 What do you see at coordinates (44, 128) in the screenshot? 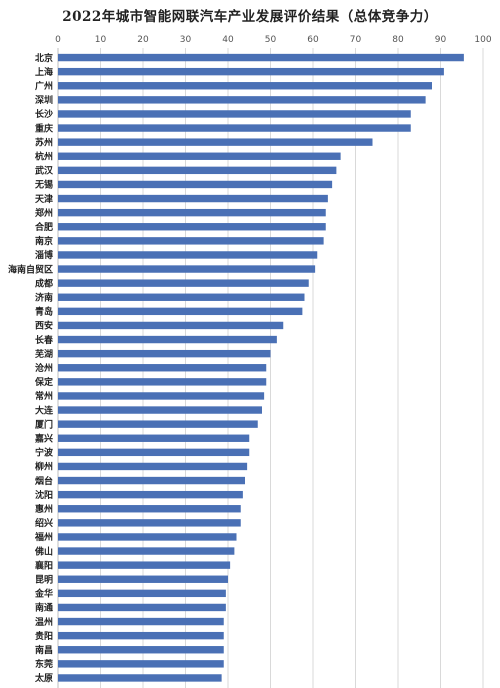
I see `category-label: 重庆` at bounding box center [44, 128].